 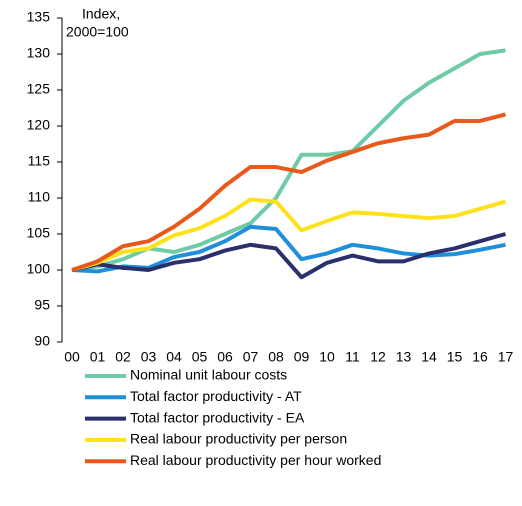 I want to click on legend-label: Total factor productivity - EA, so click(x=217, y=417).